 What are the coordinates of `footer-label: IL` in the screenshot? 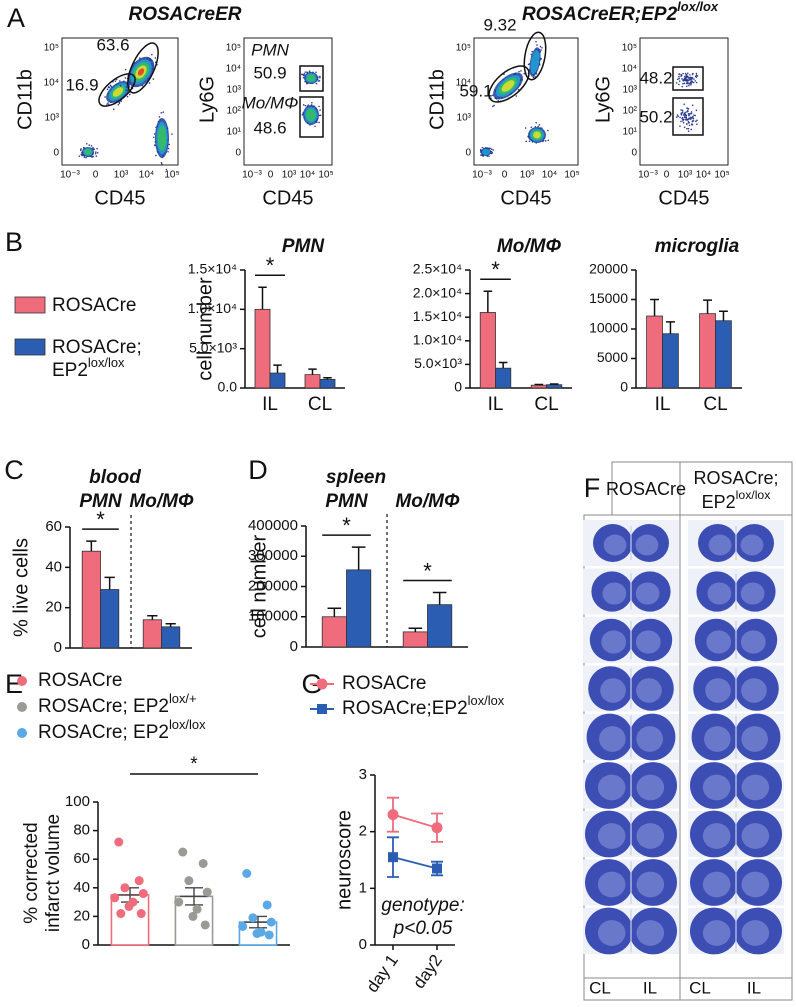 It's located at (754, 987).